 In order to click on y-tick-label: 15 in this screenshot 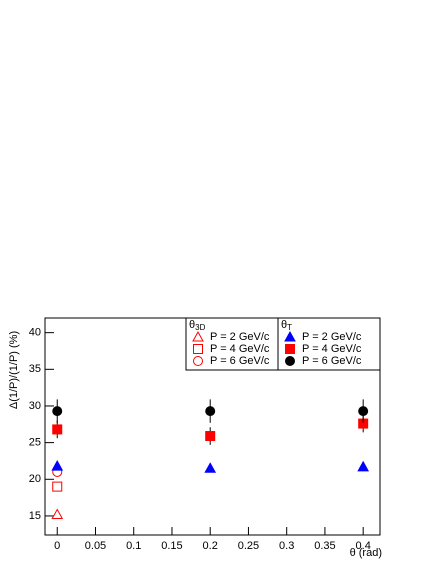, I will do `click(35, 516)`.